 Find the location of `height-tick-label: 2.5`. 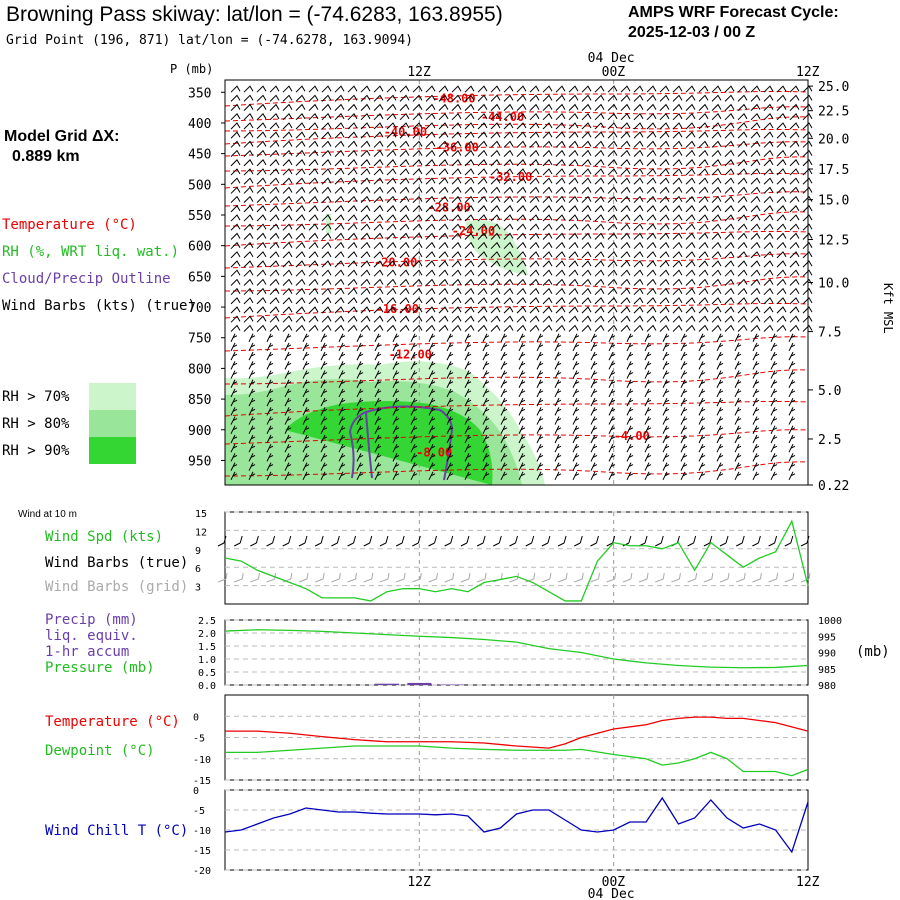

height-tick-label: 2.5 is located at coordinates (829, 440).